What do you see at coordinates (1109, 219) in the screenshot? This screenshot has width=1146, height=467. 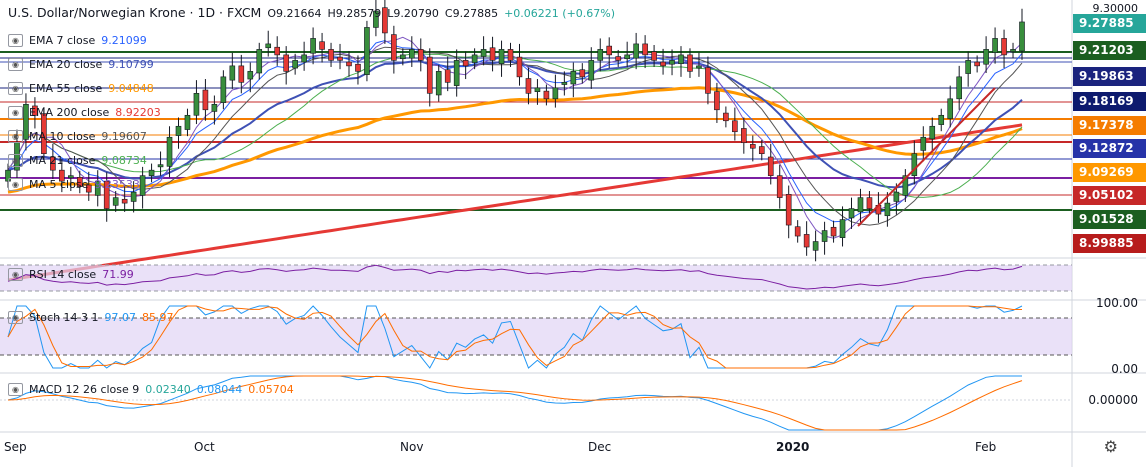 I see `price-axis-tag: 9.01528` at bounding box center [1109, 219].